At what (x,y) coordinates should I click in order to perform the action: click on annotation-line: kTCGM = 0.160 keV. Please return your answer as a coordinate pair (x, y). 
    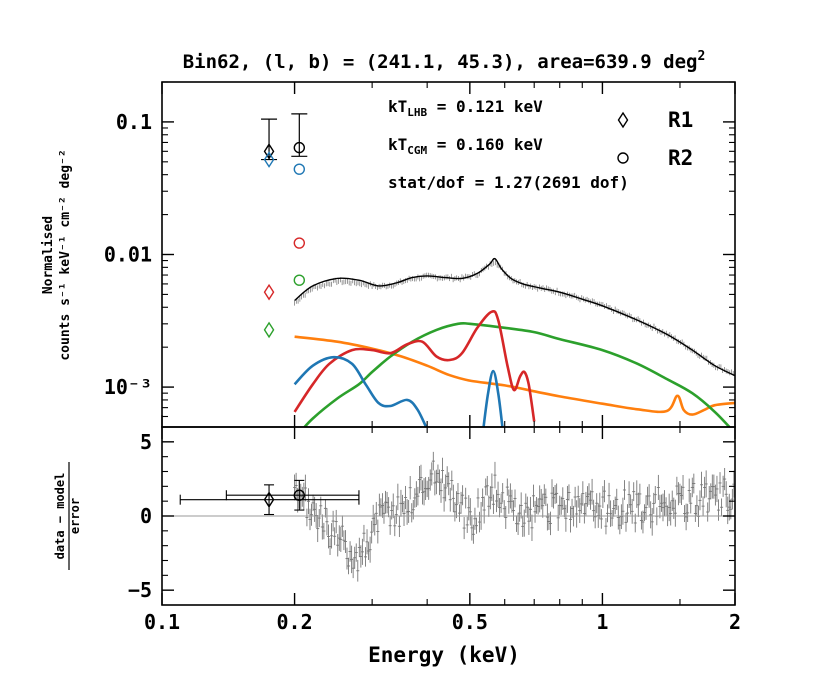
    Looking at the image, I should click on (465, 146).